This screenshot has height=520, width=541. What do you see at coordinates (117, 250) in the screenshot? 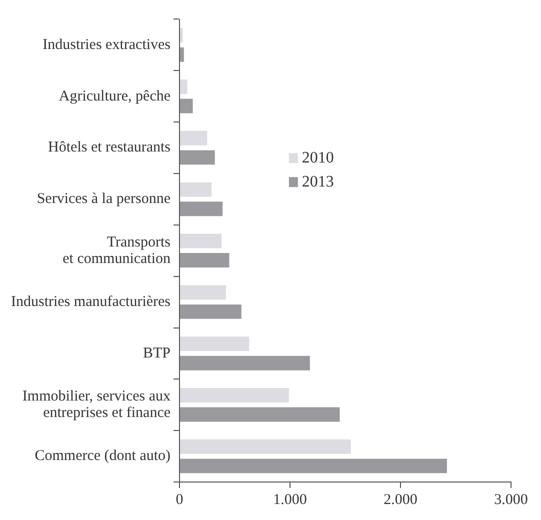
I see `y-tick-label: Transports et communication` at bounding box center [117, 250].